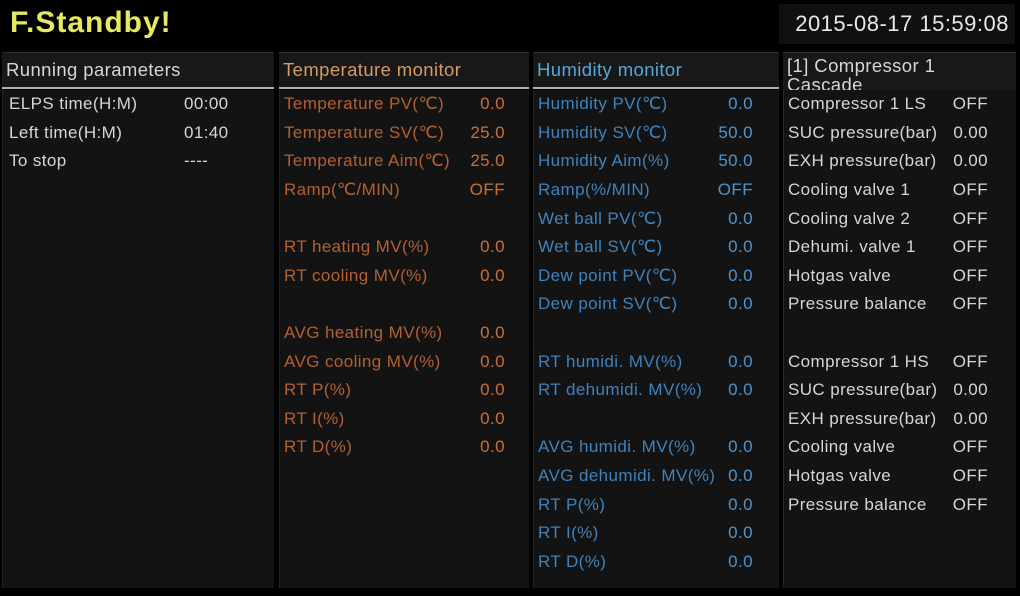 The width and height of the screenshot is (1020, 596). I want to click on param-label: AVG cooling MV(%), so click(362, 361).